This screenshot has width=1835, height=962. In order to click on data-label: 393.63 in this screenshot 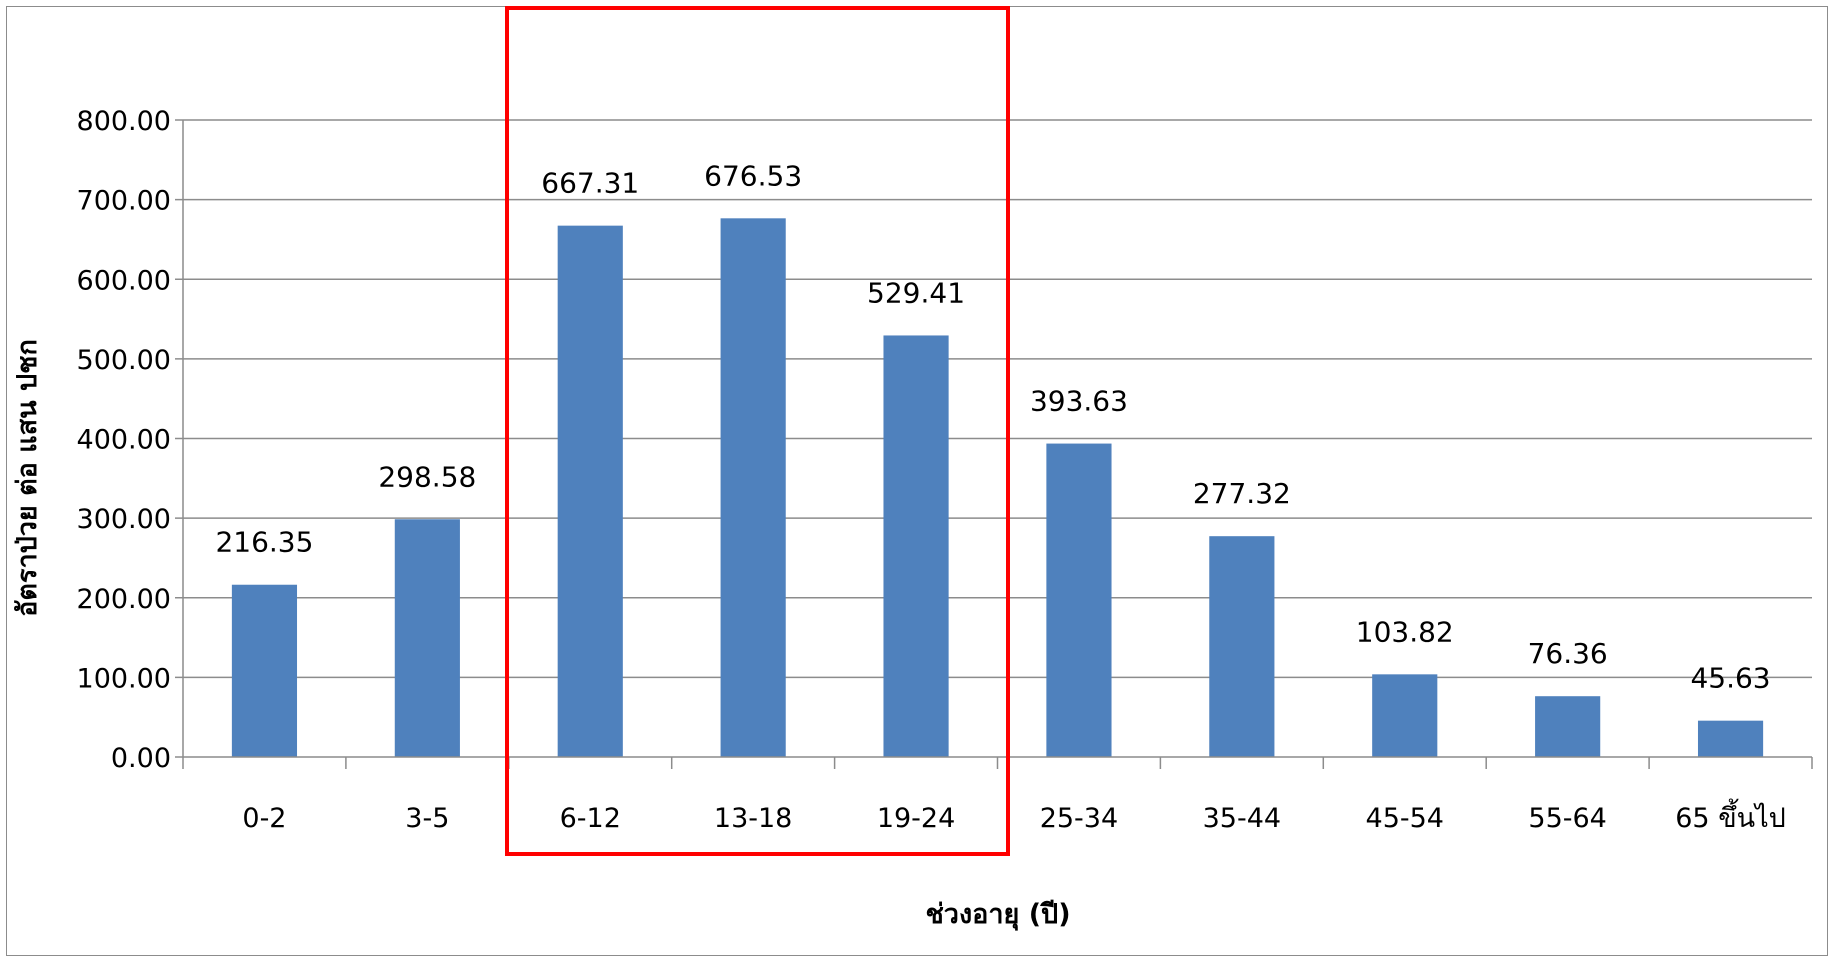, I will do `click(1079, 401)`.